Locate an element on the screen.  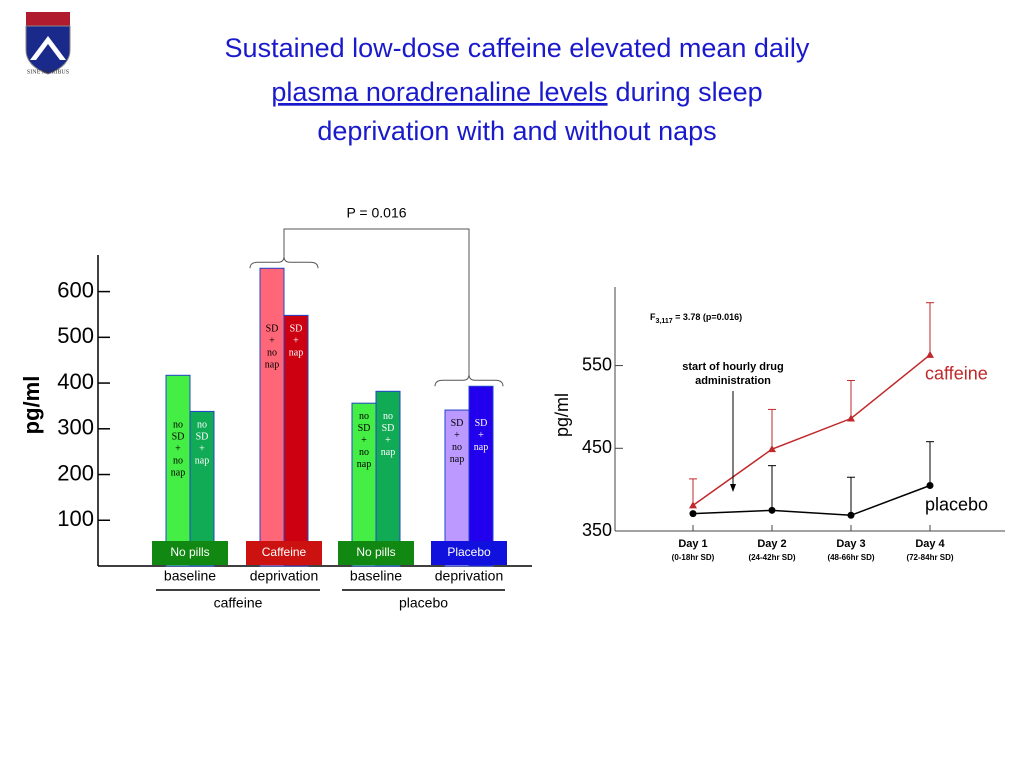
x-tick-note: (48-66hr SD) is located at coordinates (850, 557).